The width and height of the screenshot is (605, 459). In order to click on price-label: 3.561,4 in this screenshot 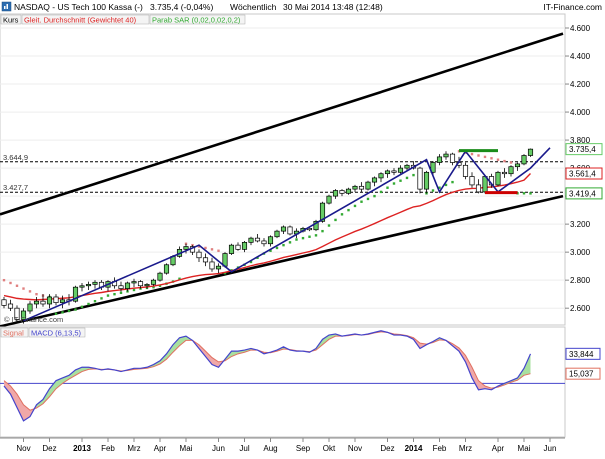, I will do `click(584, 173)`.